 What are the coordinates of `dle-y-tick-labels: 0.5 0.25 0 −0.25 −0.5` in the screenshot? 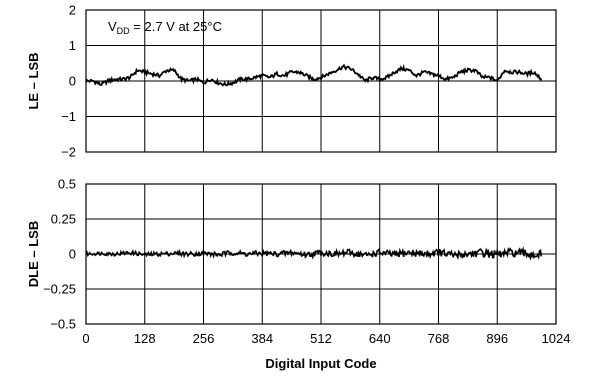 It's located at (59, 254).